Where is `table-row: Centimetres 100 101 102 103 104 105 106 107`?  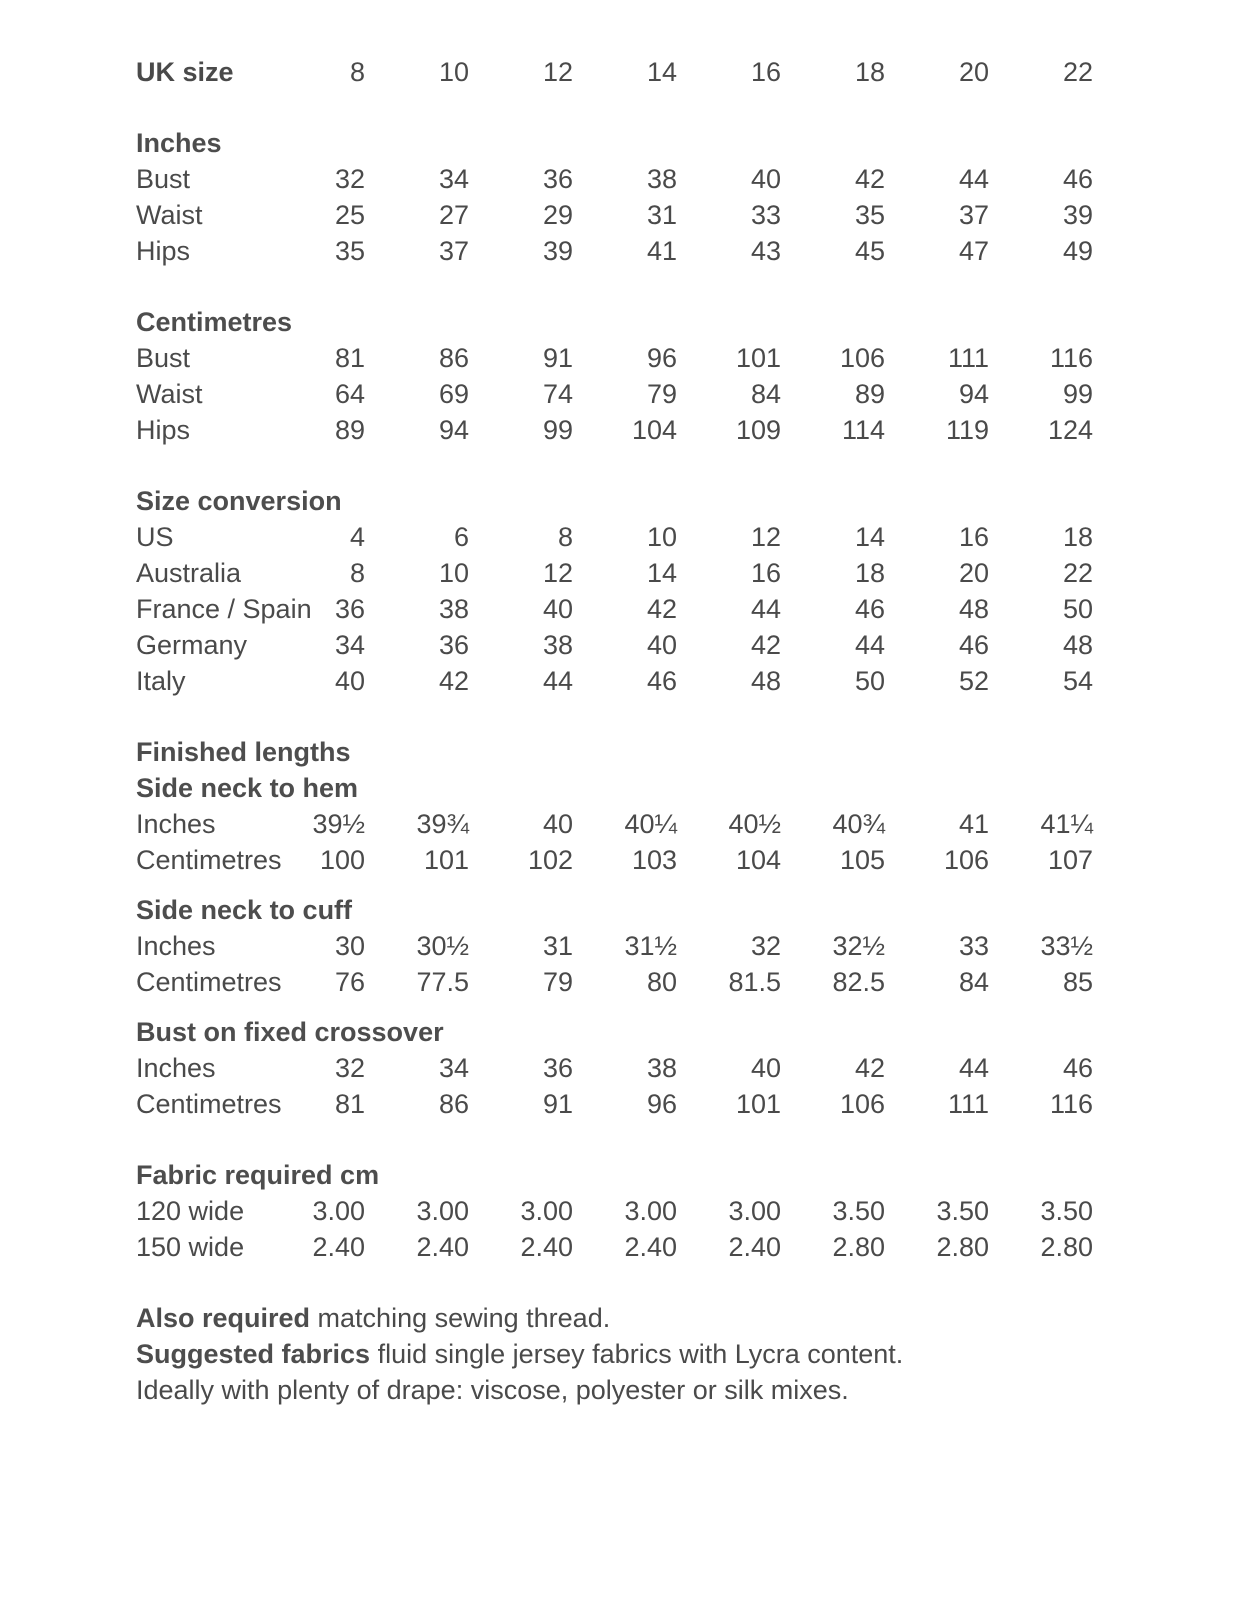 table-row: Centimetres 100 101 102 103 104 105 106 107 is located at coordinates (616, 860).